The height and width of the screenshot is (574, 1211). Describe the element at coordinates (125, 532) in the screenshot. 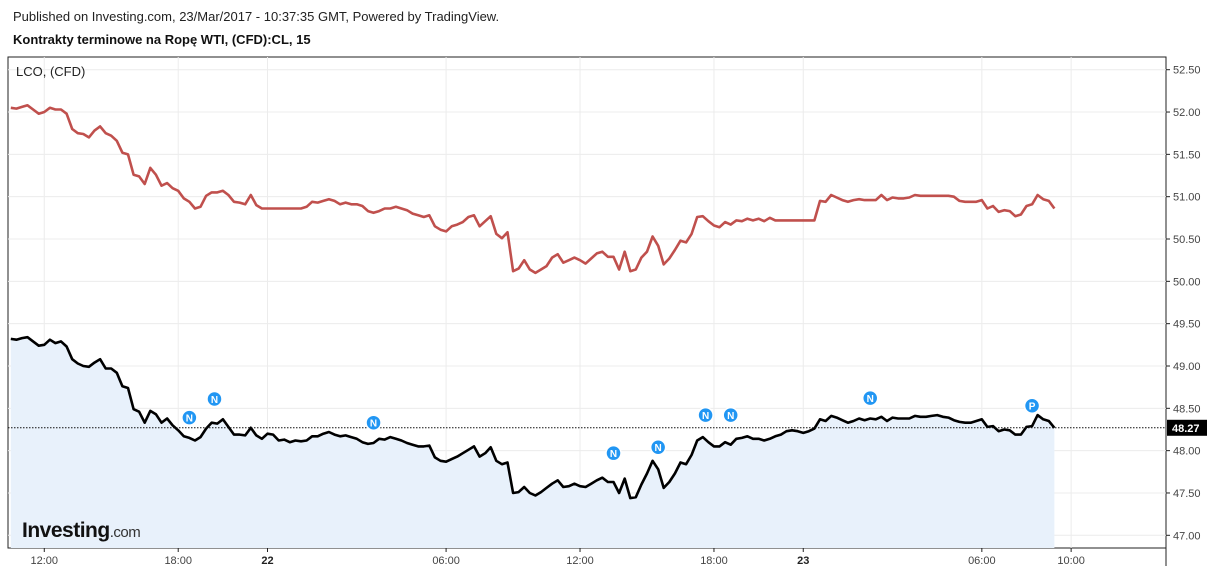

I see `logo-suffix: .com` at that location.